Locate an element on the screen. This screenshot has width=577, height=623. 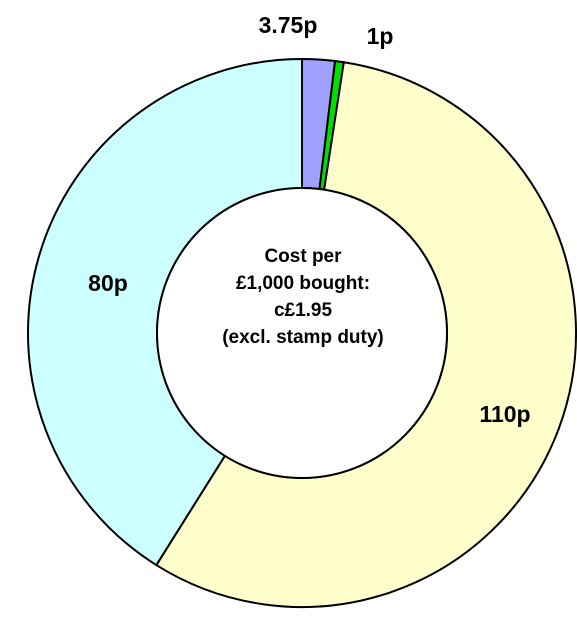
data-label: 1p is located at coordinates (380, 36).